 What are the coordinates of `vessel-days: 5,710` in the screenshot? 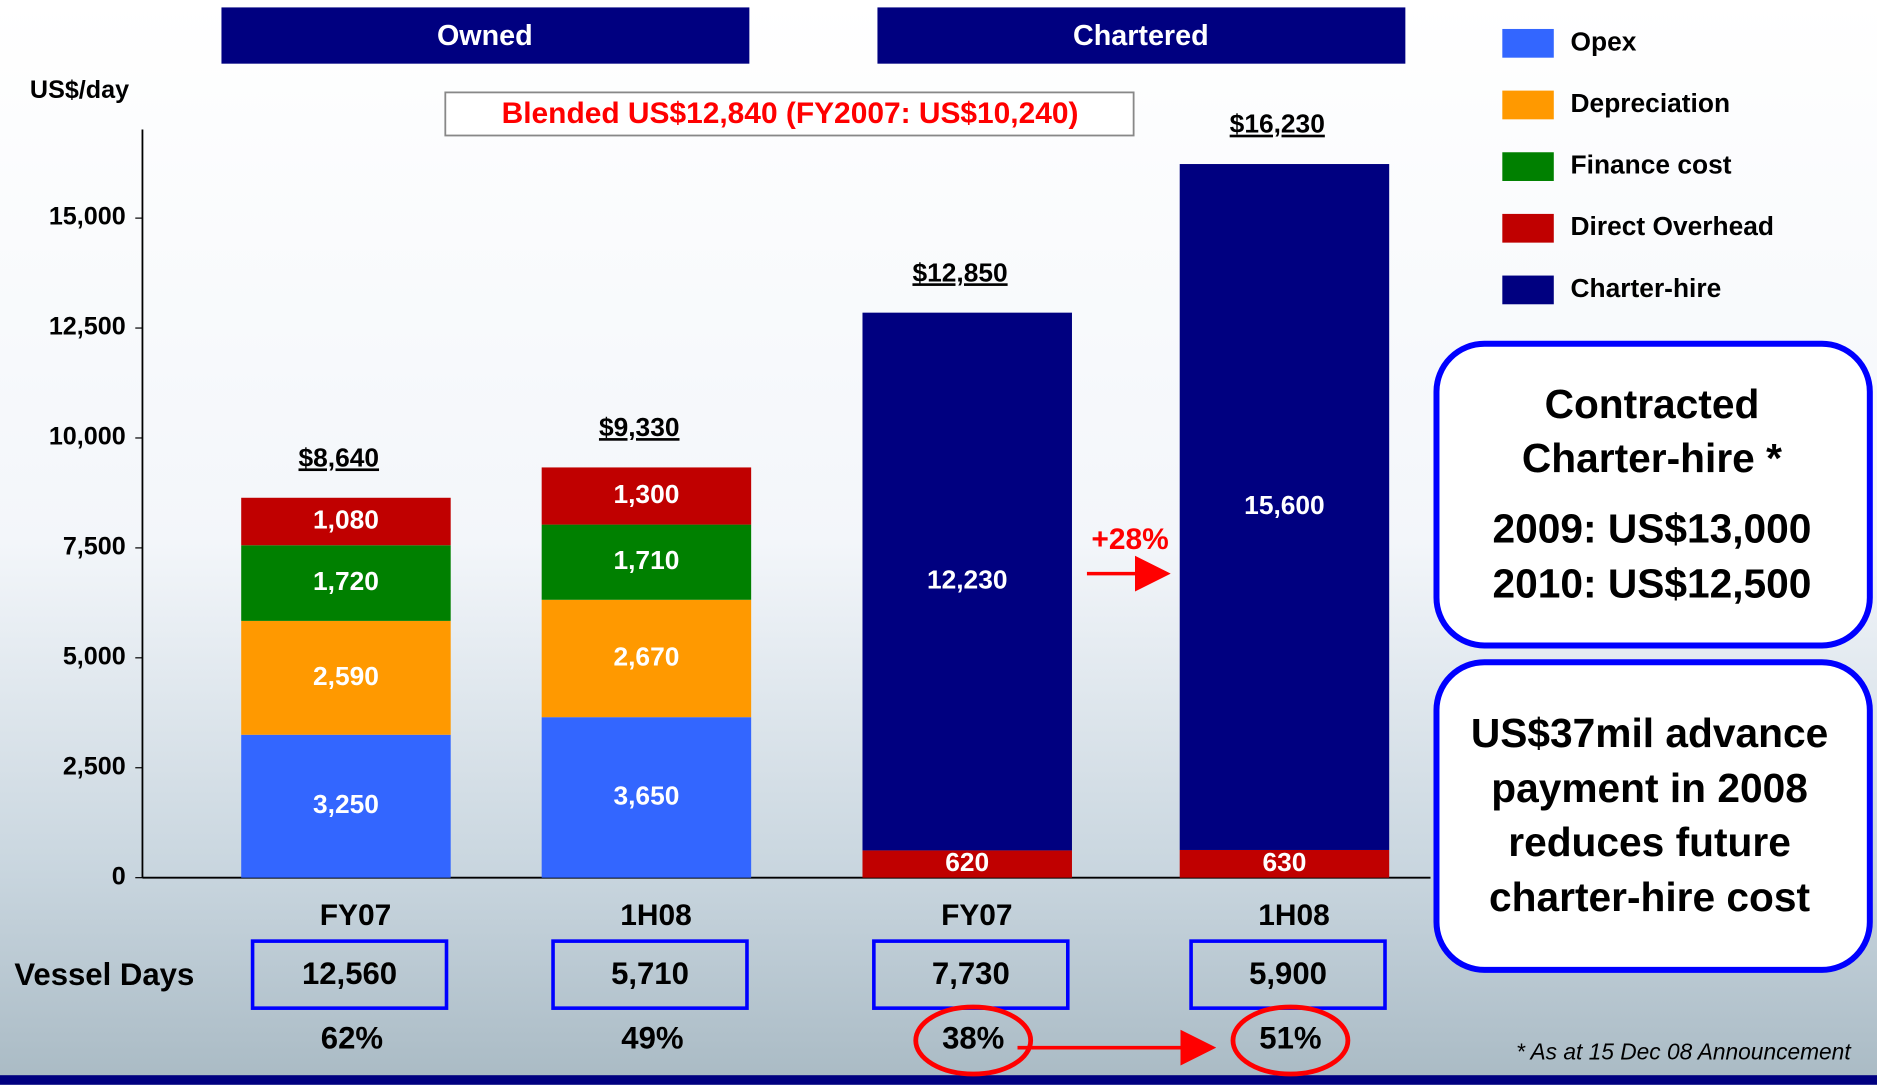 It's located at (650, 973).